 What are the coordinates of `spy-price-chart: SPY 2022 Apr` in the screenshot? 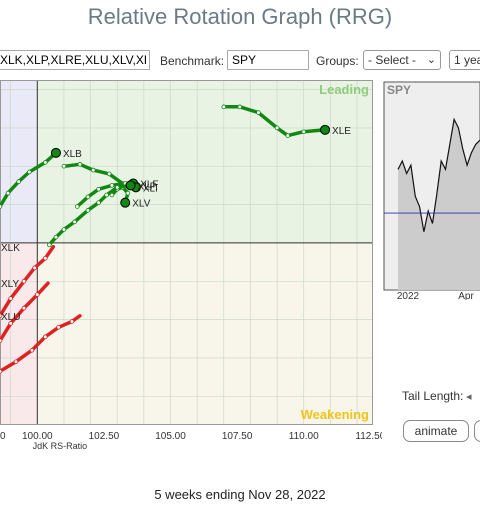 It's located at (431, 191).